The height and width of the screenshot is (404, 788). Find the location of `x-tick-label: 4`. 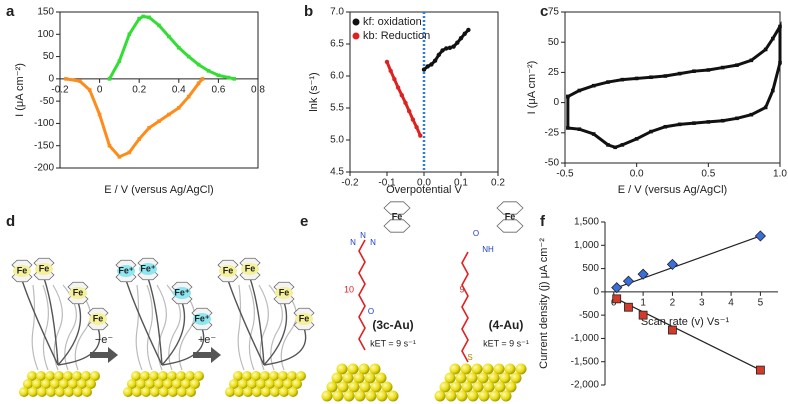

x-tick-label: 4 is located at coordinates (731, 302).